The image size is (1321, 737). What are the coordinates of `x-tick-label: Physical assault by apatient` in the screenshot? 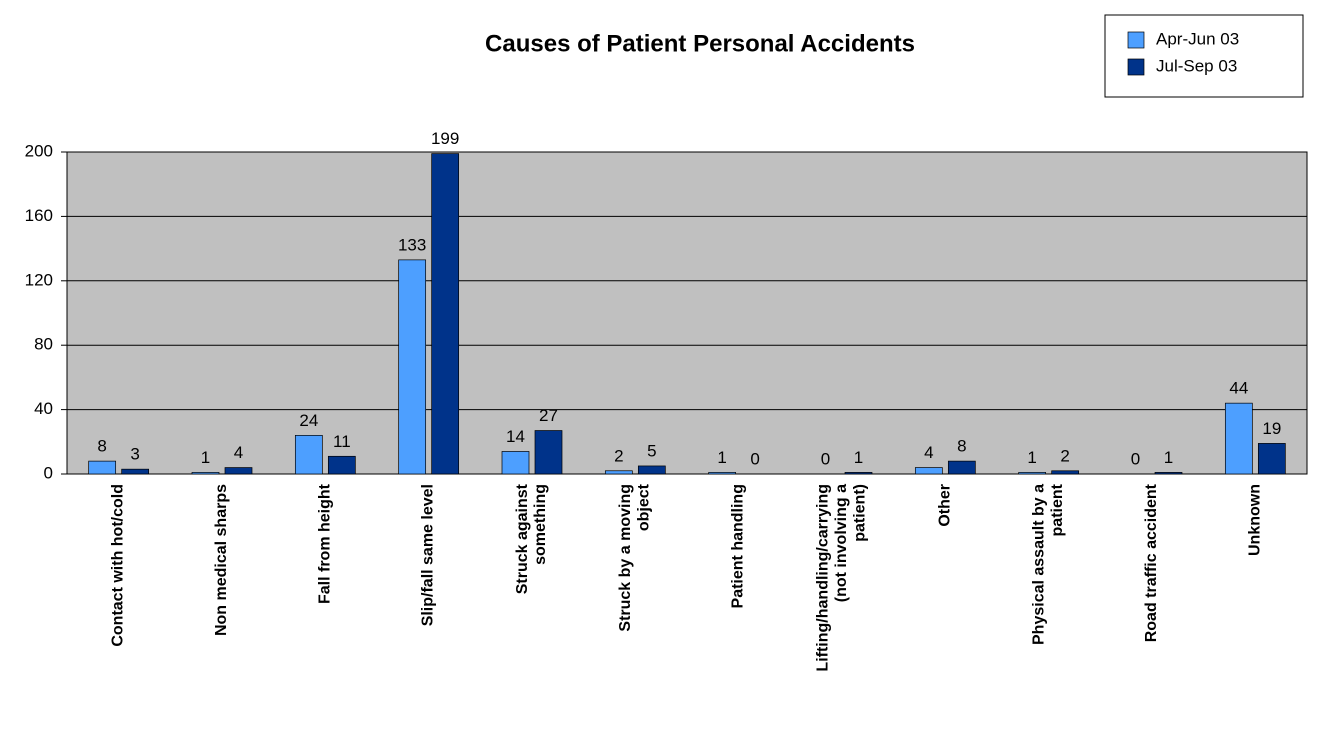 It's located at (1048, 564).